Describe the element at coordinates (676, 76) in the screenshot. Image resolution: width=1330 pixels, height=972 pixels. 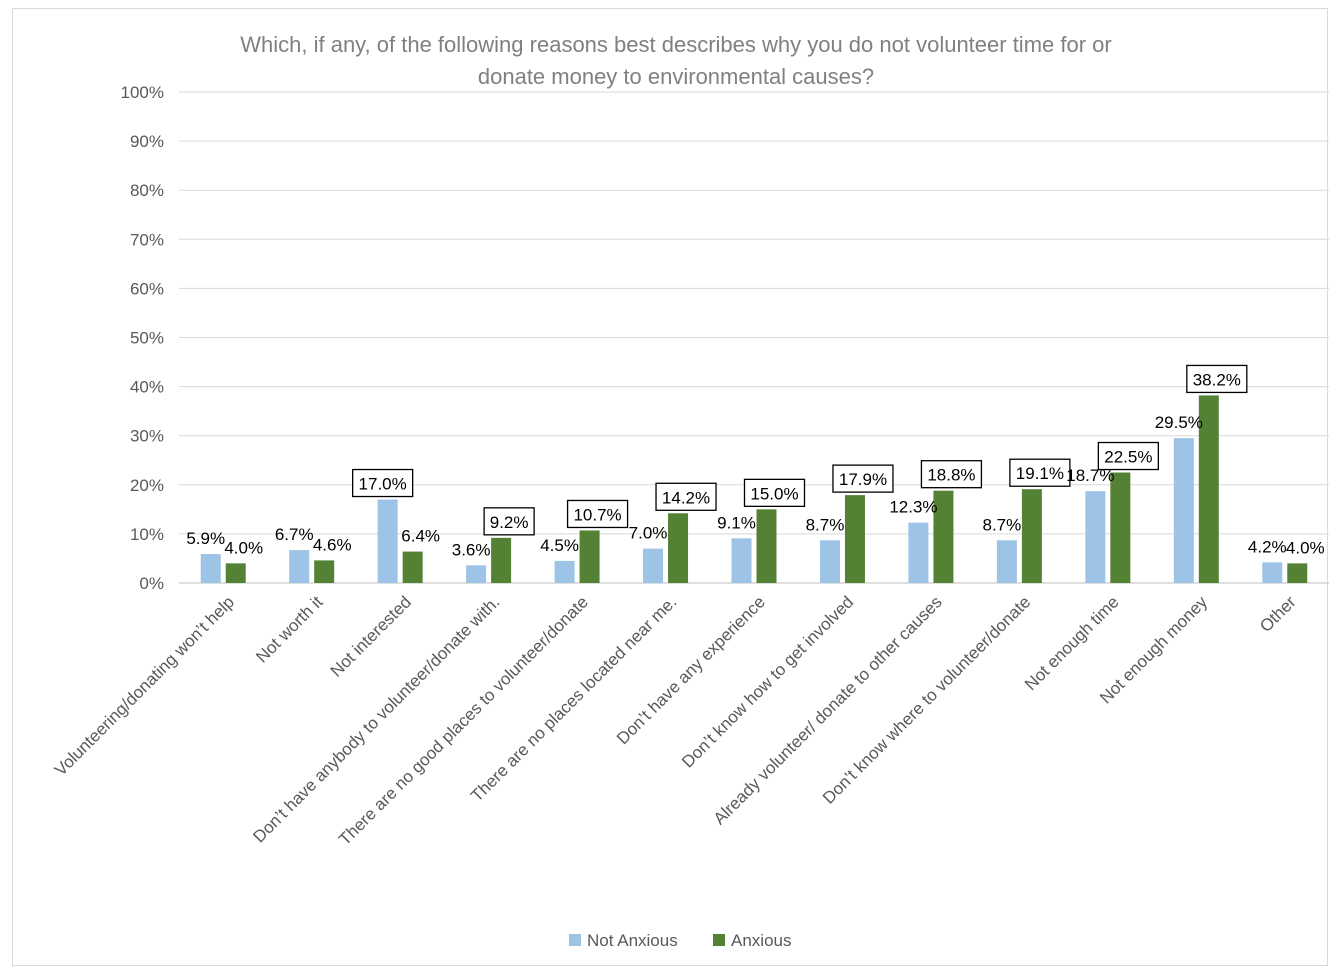
I see `chart-title-line-2: donate money to environmental causes?` at that location.